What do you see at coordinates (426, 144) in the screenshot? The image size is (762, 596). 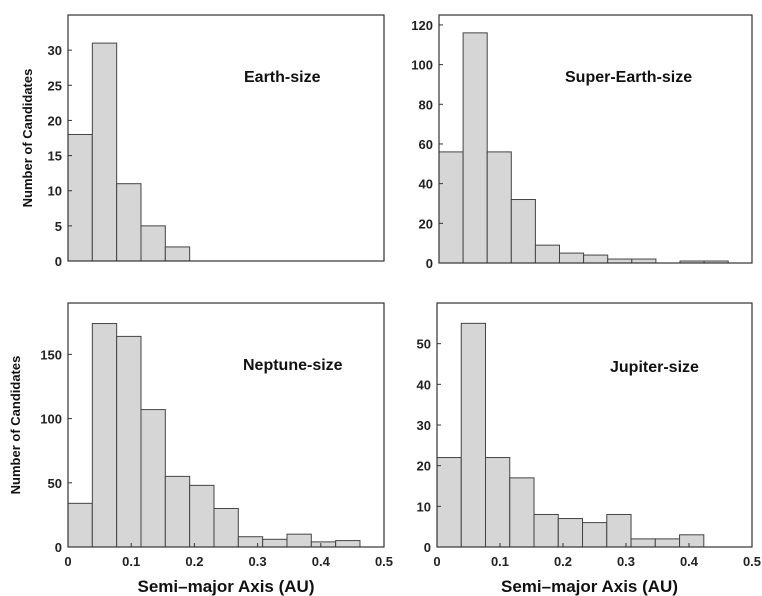 I see `y-tick-label: 60` at bounding box center [426, 144].